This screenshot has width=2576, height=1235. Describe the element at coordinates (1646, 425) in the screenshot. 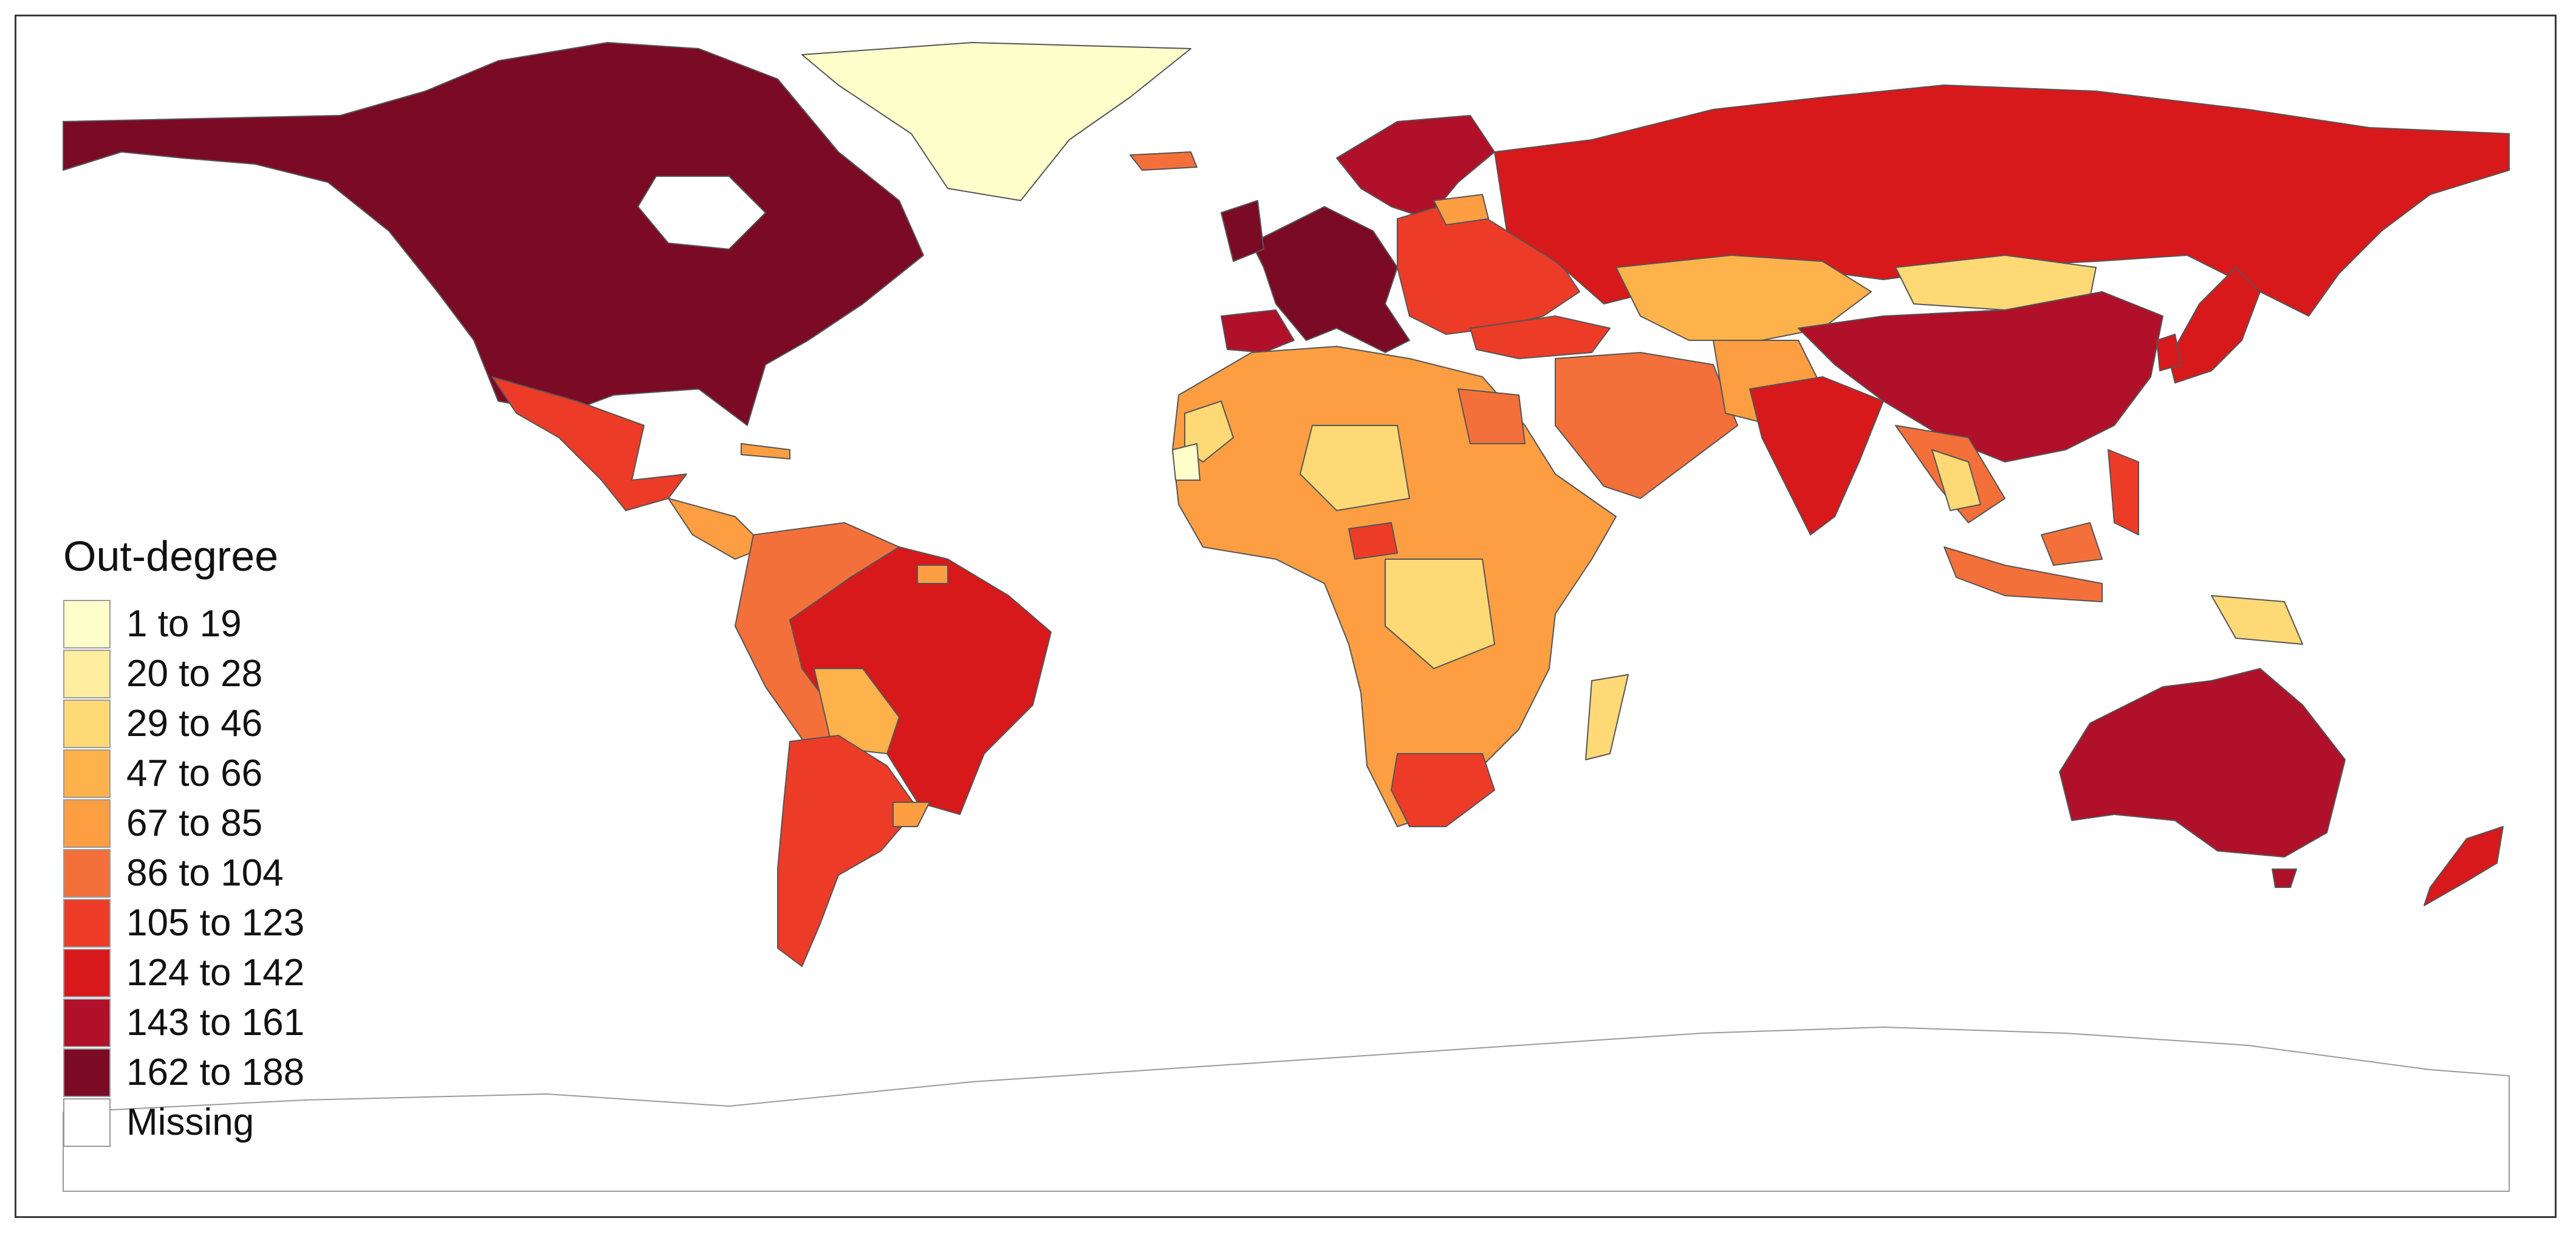

I see `region-middle-east` at that location.